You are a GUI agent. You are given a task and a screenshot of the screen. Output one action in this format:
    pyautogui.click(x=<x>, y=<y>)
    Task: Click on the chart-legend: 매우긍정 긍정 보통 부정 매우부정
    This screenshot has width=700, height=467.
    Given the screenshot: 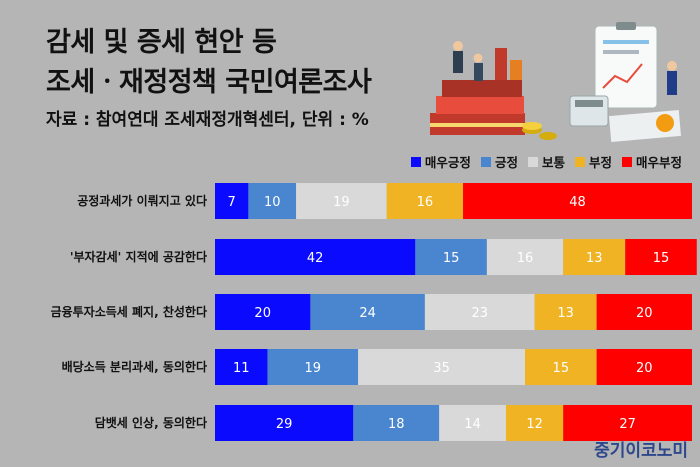 What is the action you would take?
    pyautogui.click(x=546, y=161)
    